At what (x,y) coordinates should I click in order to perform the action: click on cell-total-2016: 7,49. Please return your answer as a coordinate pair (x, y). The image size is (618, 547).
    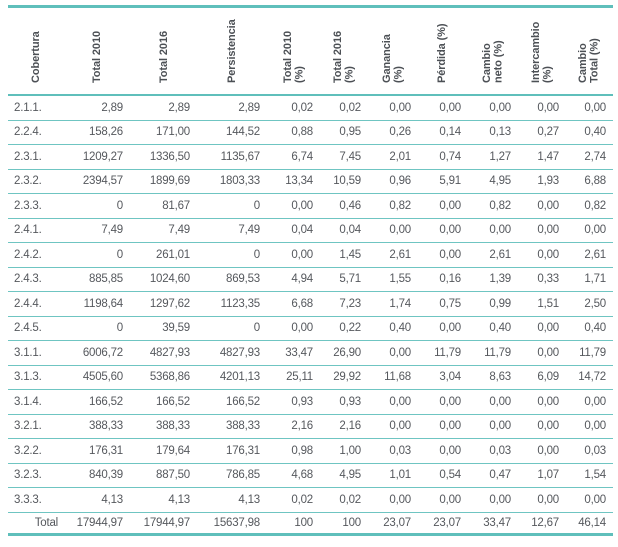
    Looking at the image, I should click on (164, 230).